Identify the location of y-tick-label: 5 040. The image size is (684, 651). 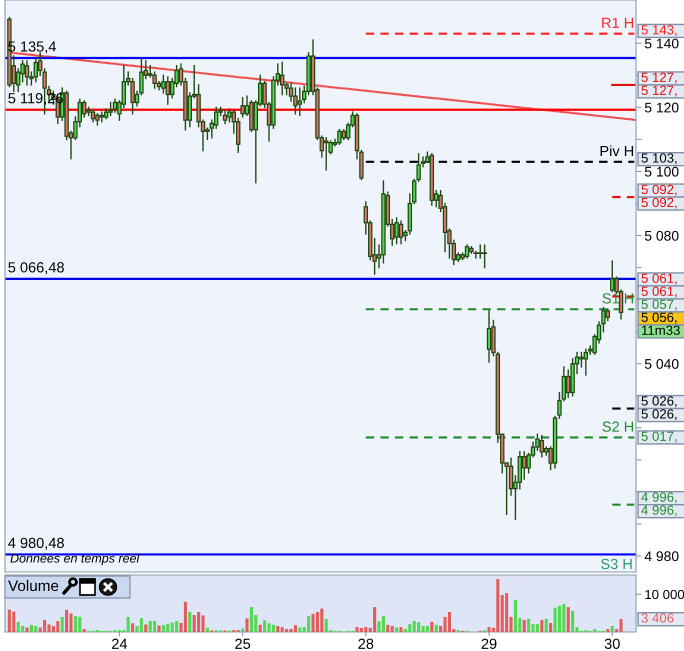
(661, 364).